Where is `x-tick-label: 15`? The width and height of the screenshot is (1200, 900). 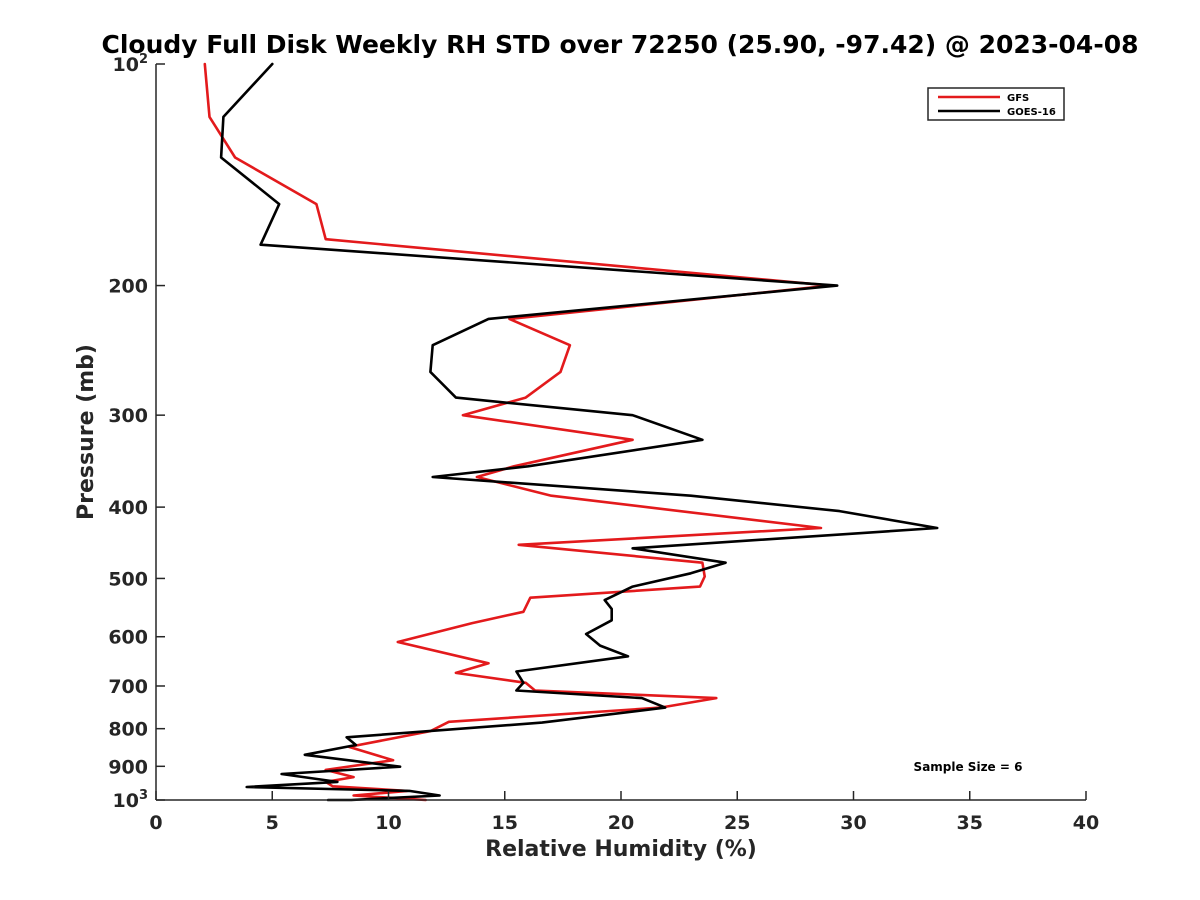
x-tick-label: 15 is located at coordinates (505, 823).